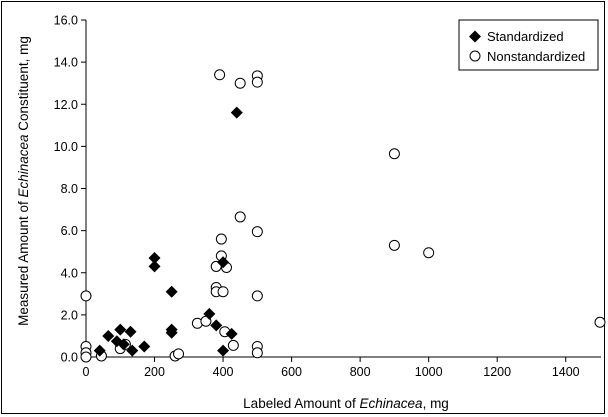 The width and height of the screenshot is (608, 417). I want to click on x-tick-label: 200, so click(154, 372).